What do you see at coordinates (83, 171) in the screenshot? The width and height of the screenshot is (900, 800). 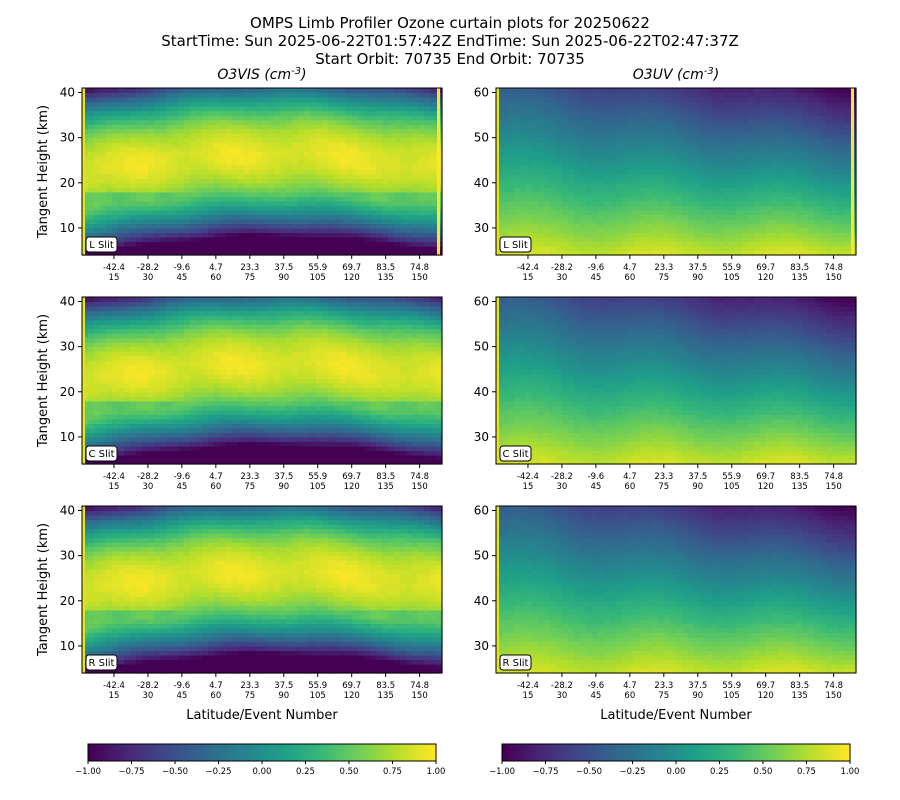 I see `edge-stripe-left` at bounding box center [83, 171].